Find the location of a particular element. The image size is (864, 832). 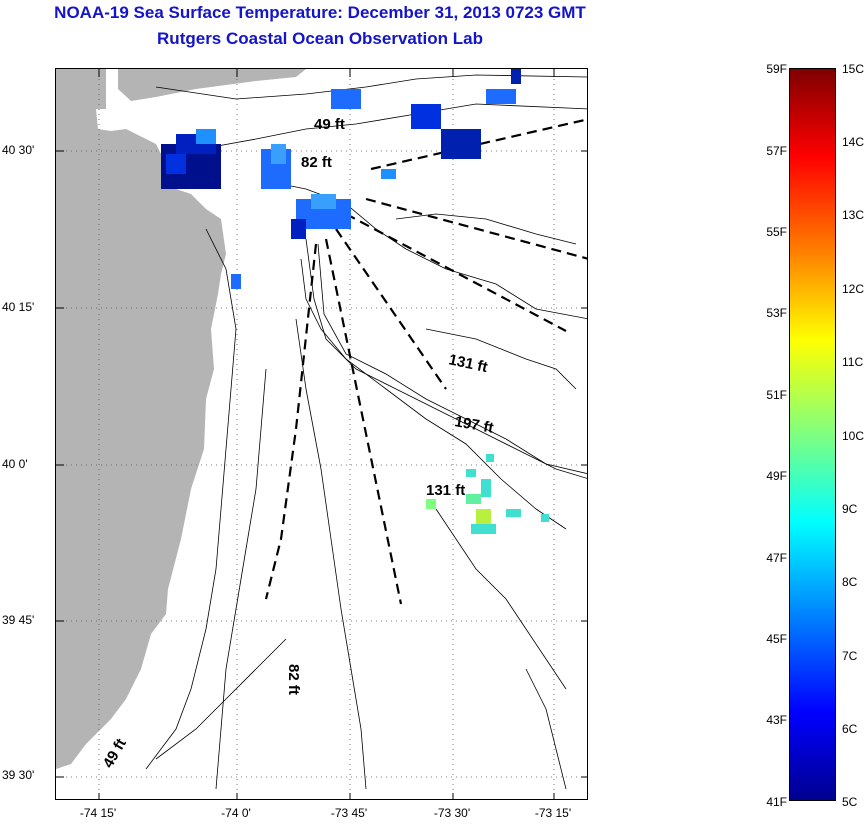

lon-label: -73 15' is located at coordinates (553, 813).